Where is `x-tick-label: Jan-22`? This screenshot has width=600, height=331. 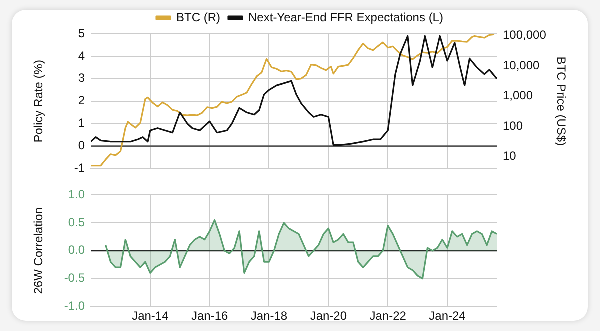 x-tick-label: Jan-22 is located at coordinates (388, 316).